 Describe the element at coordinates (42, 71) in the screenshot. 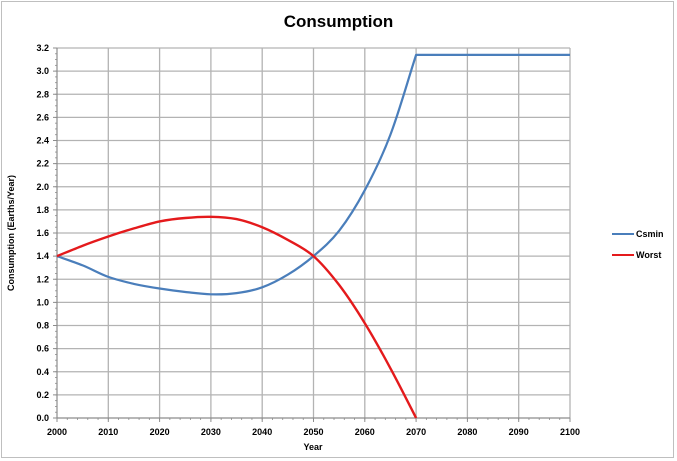

I see `y-tick-label: 3.0` at that location.